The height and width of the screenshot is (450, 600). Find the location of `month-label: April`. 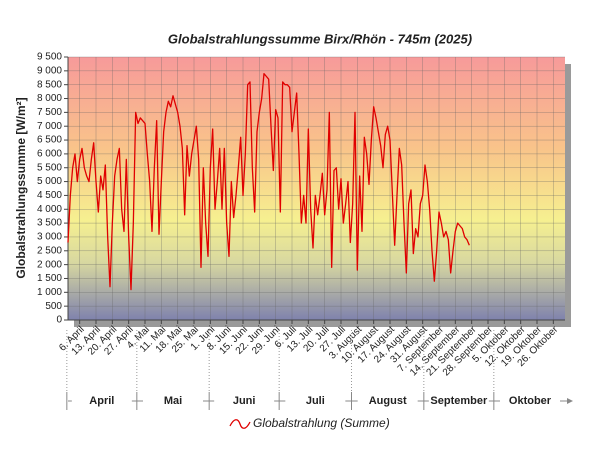

month-label: April is located at coordinates (101, 401).